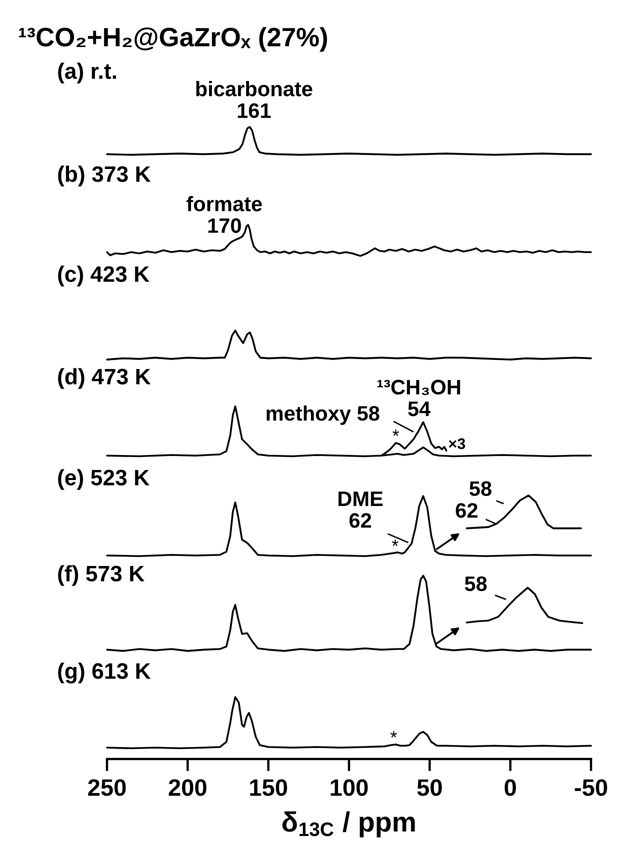 Image resolution: width=617 pixels, height=845 pixels. Describe the element at coordinates (224, 215) in the screenshot. I see `annotation: formate 170` at that location.